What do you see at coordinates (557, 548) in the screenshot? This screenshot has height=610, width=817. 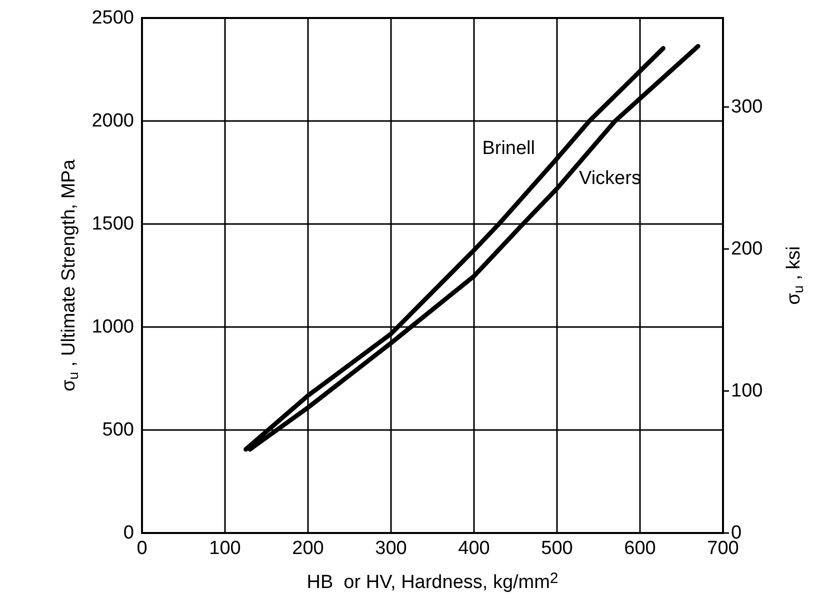 I see `x-tick-label: 500` at bounding box center [557, 548].